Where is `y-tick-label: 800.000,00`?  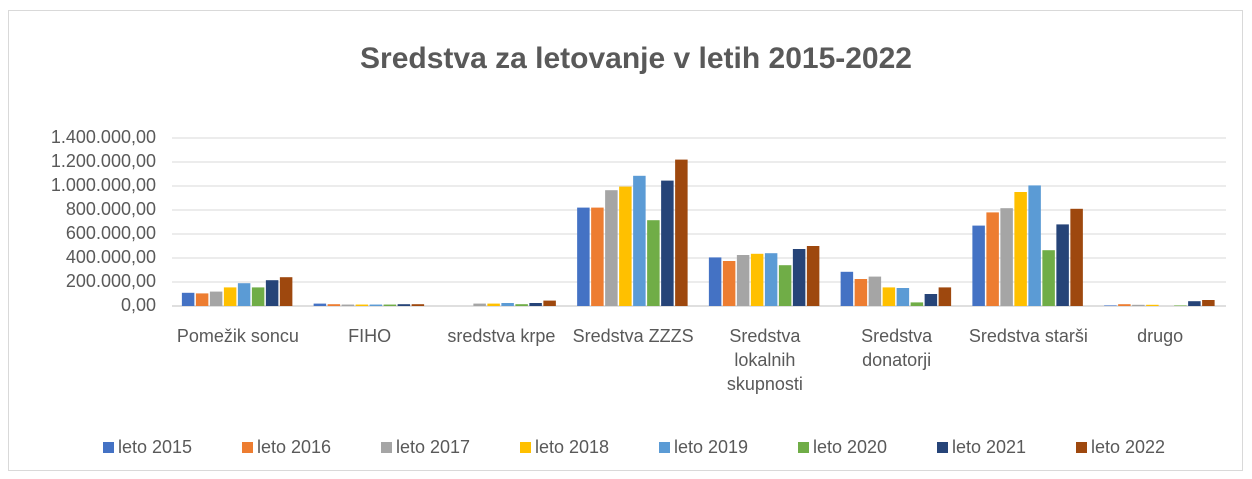
y-tick-label: 800.000,00 is located at coordinates (111, 209).